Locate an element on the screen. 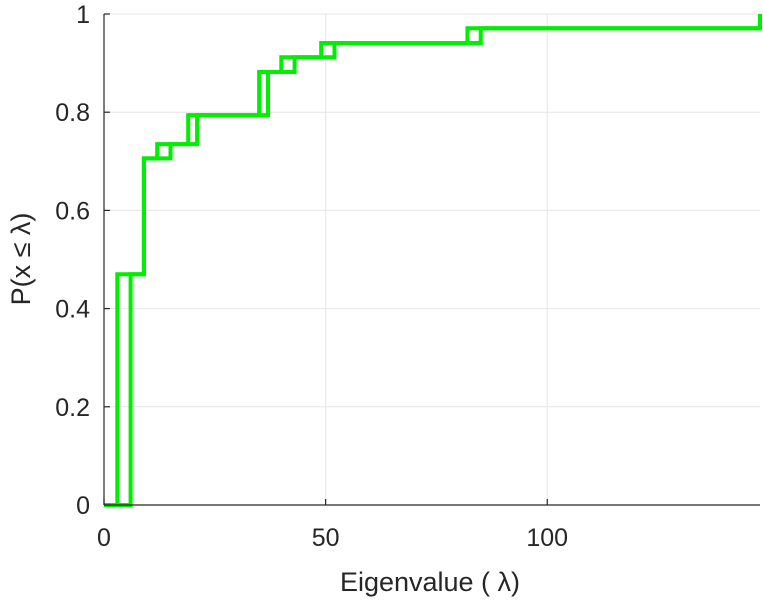  y-tick-label-0: 0 is located at coordinates (83, 506).